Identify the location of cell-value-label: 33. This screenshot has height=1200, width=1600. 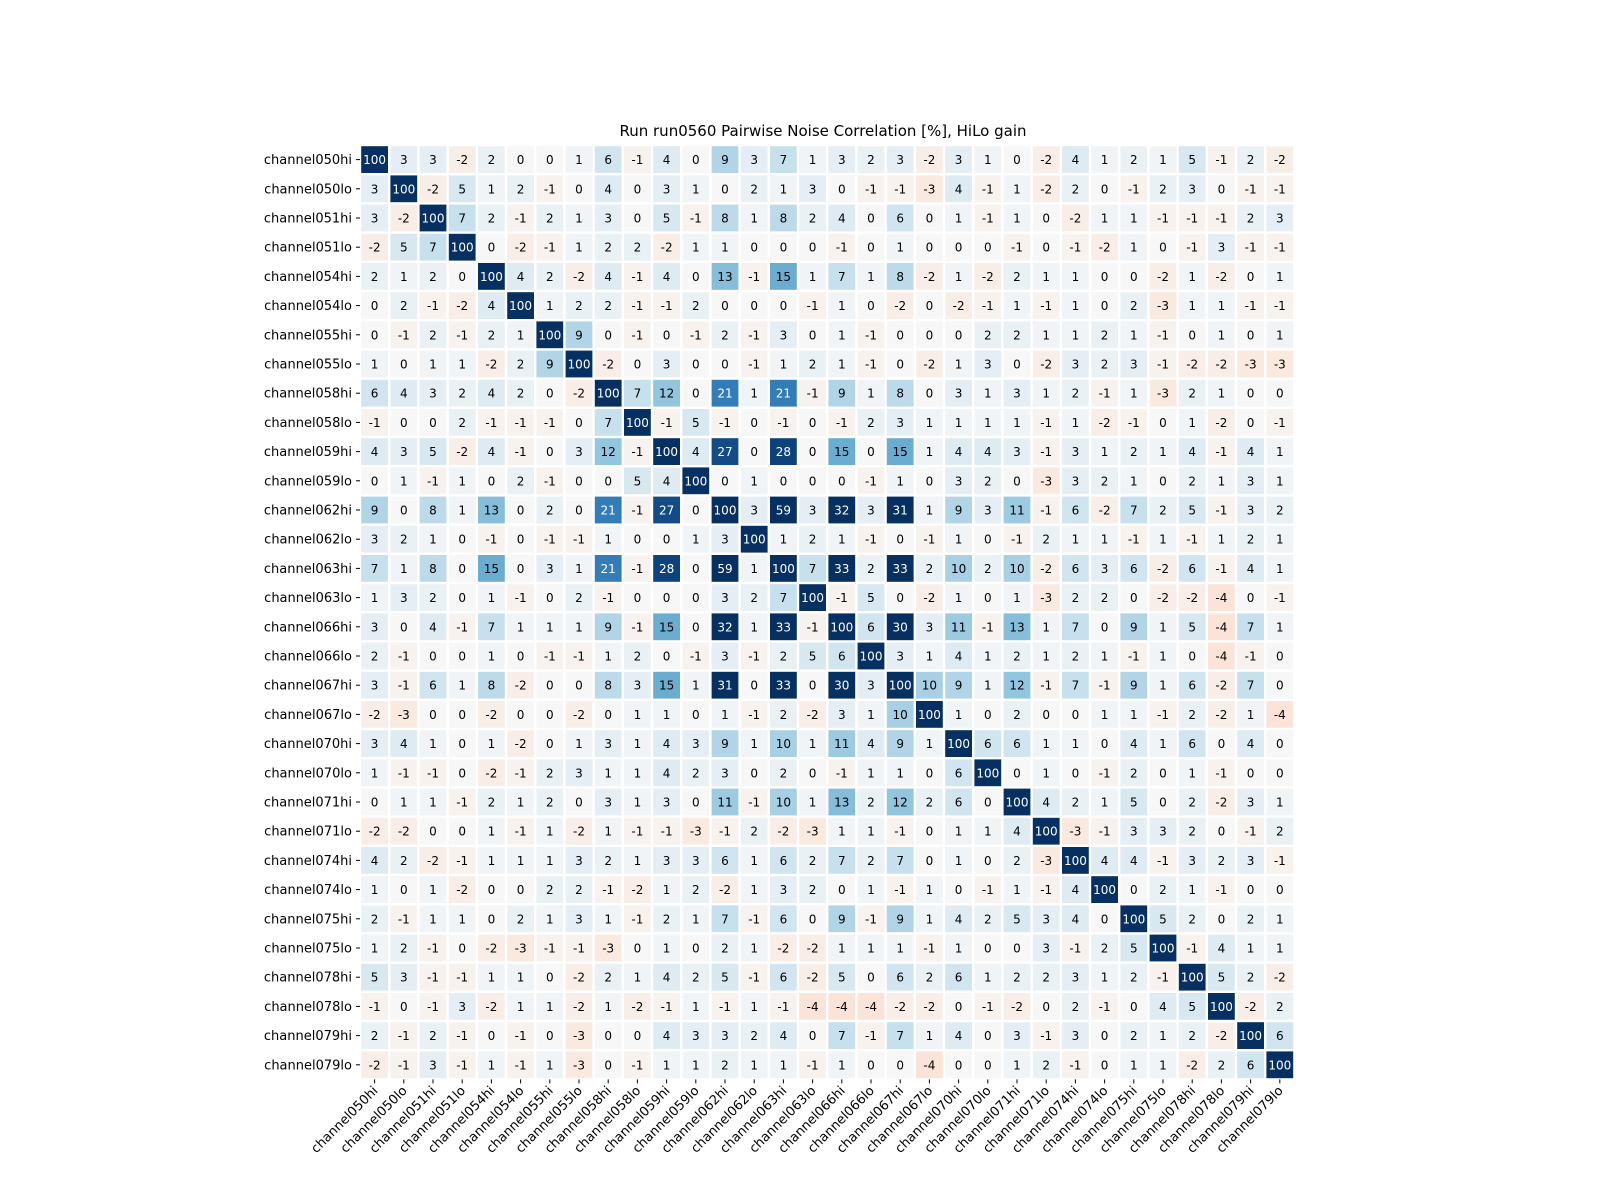
(900, 569).